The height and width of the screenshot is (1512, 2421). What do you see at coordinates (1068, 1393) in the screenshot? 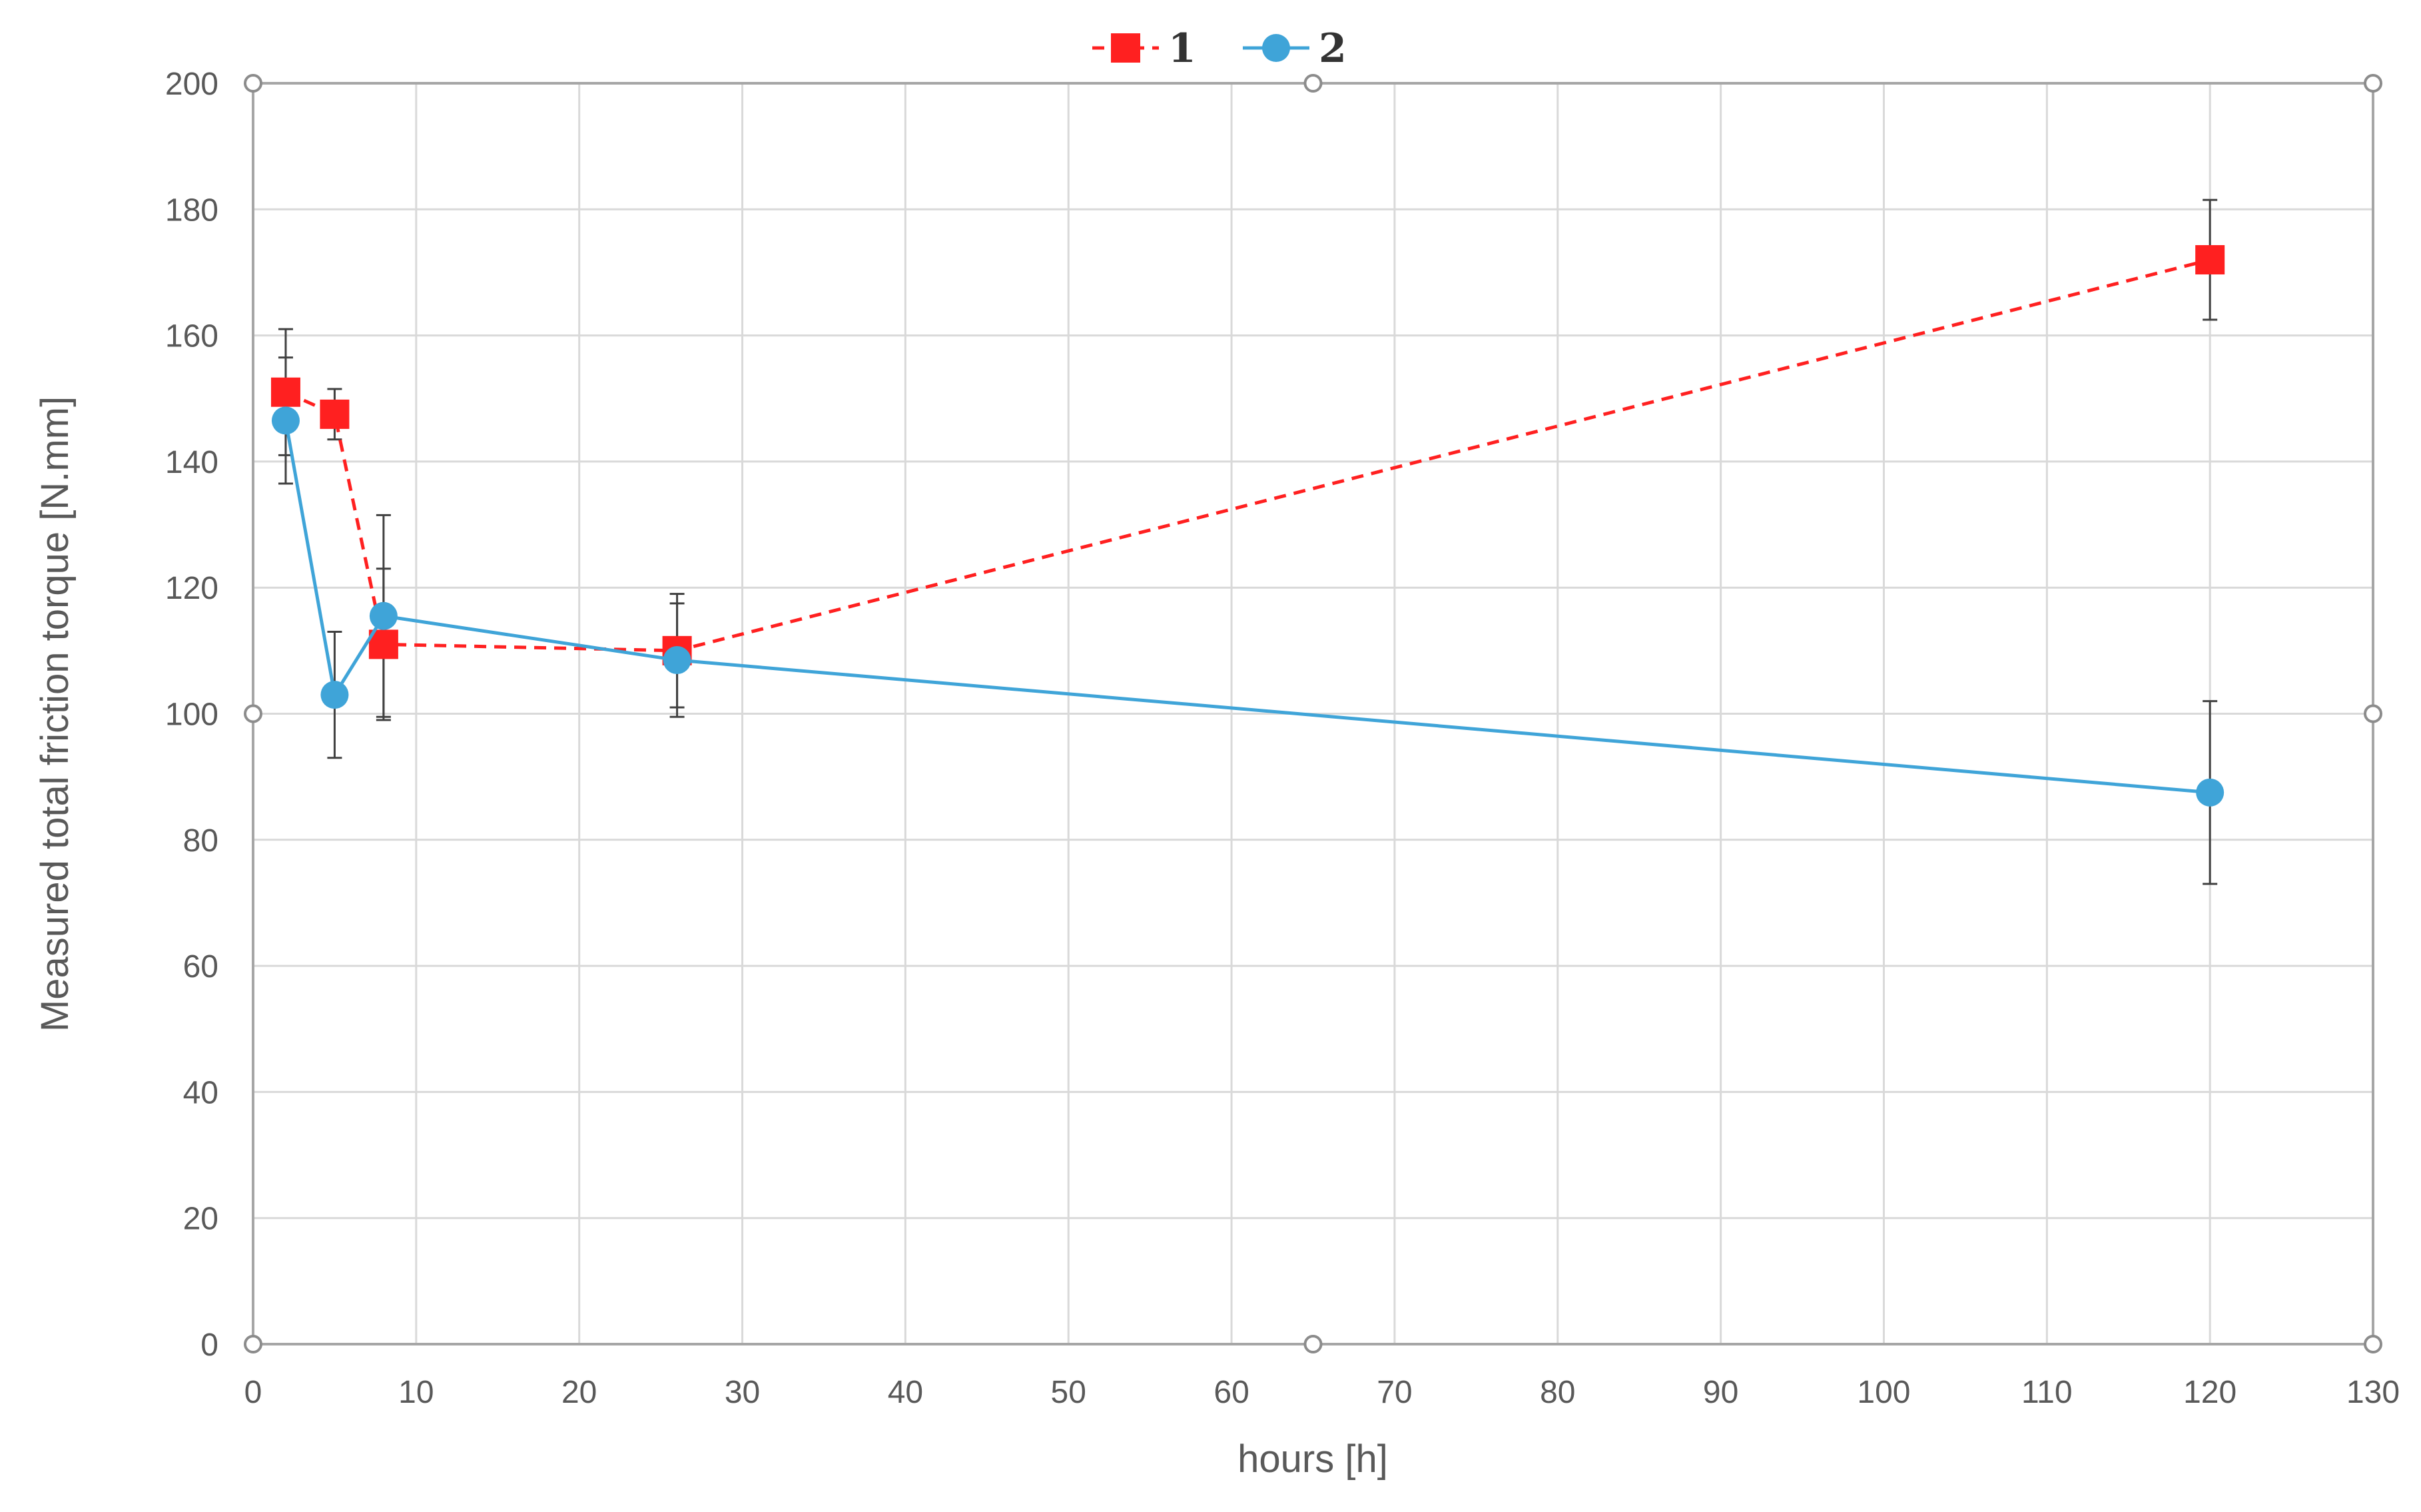
I see `x-tick-label: 50` at bounding box center [1068, 1393].